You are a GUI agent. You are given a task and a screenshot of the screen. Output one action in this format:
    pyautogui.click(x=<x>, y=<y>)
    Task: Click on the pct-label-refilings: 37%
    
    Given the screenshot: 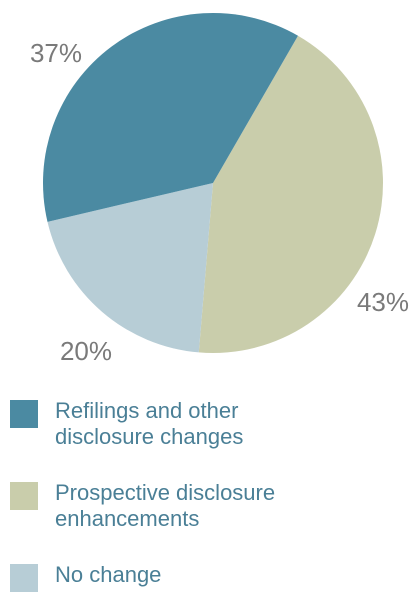 What is the action you would take?
    pyautogui.click(x=56, y=53)
    